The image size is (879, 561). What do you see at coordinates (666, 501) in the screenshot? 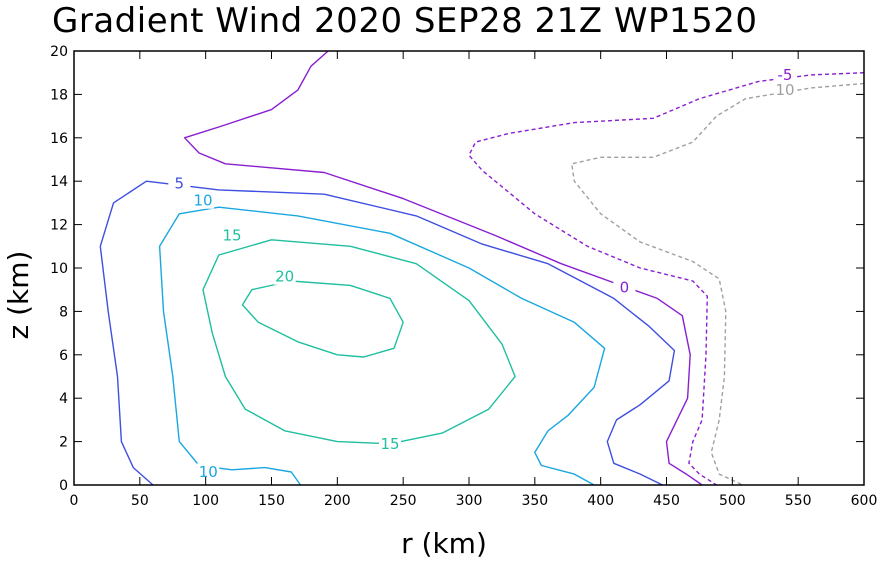
I see `x-tick-label: 450` at bounding box center [666, 501].